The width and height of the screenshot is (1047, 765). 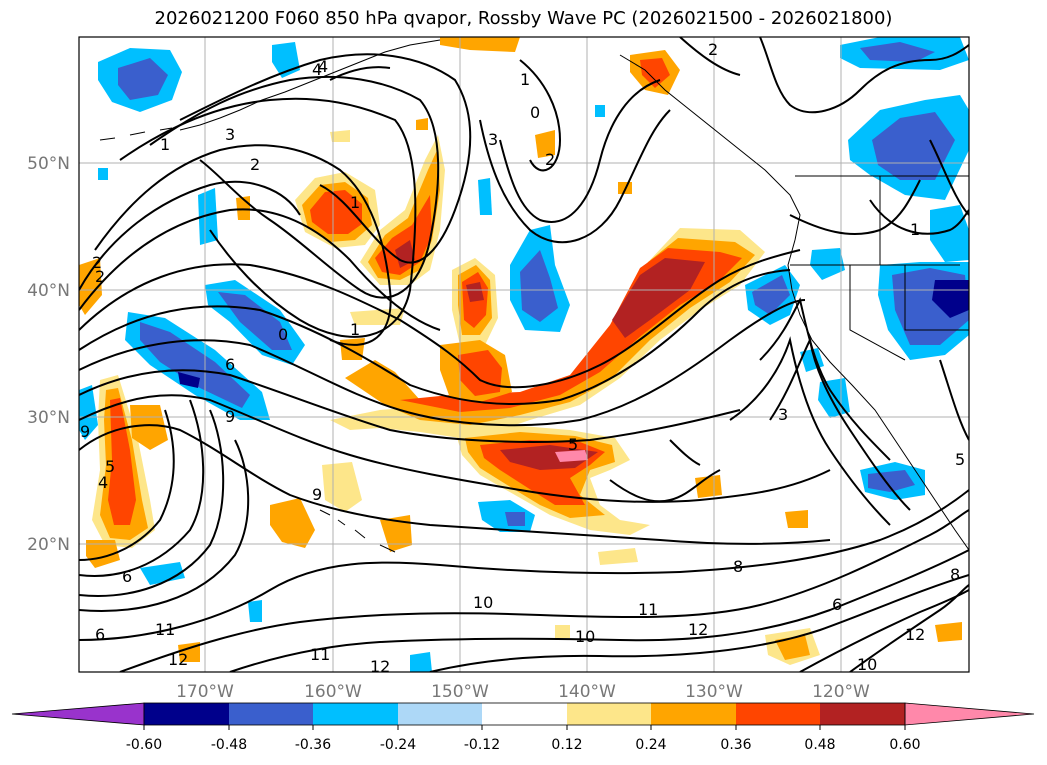 I want to click on contour-label: 10, so click(x=867, y=664).